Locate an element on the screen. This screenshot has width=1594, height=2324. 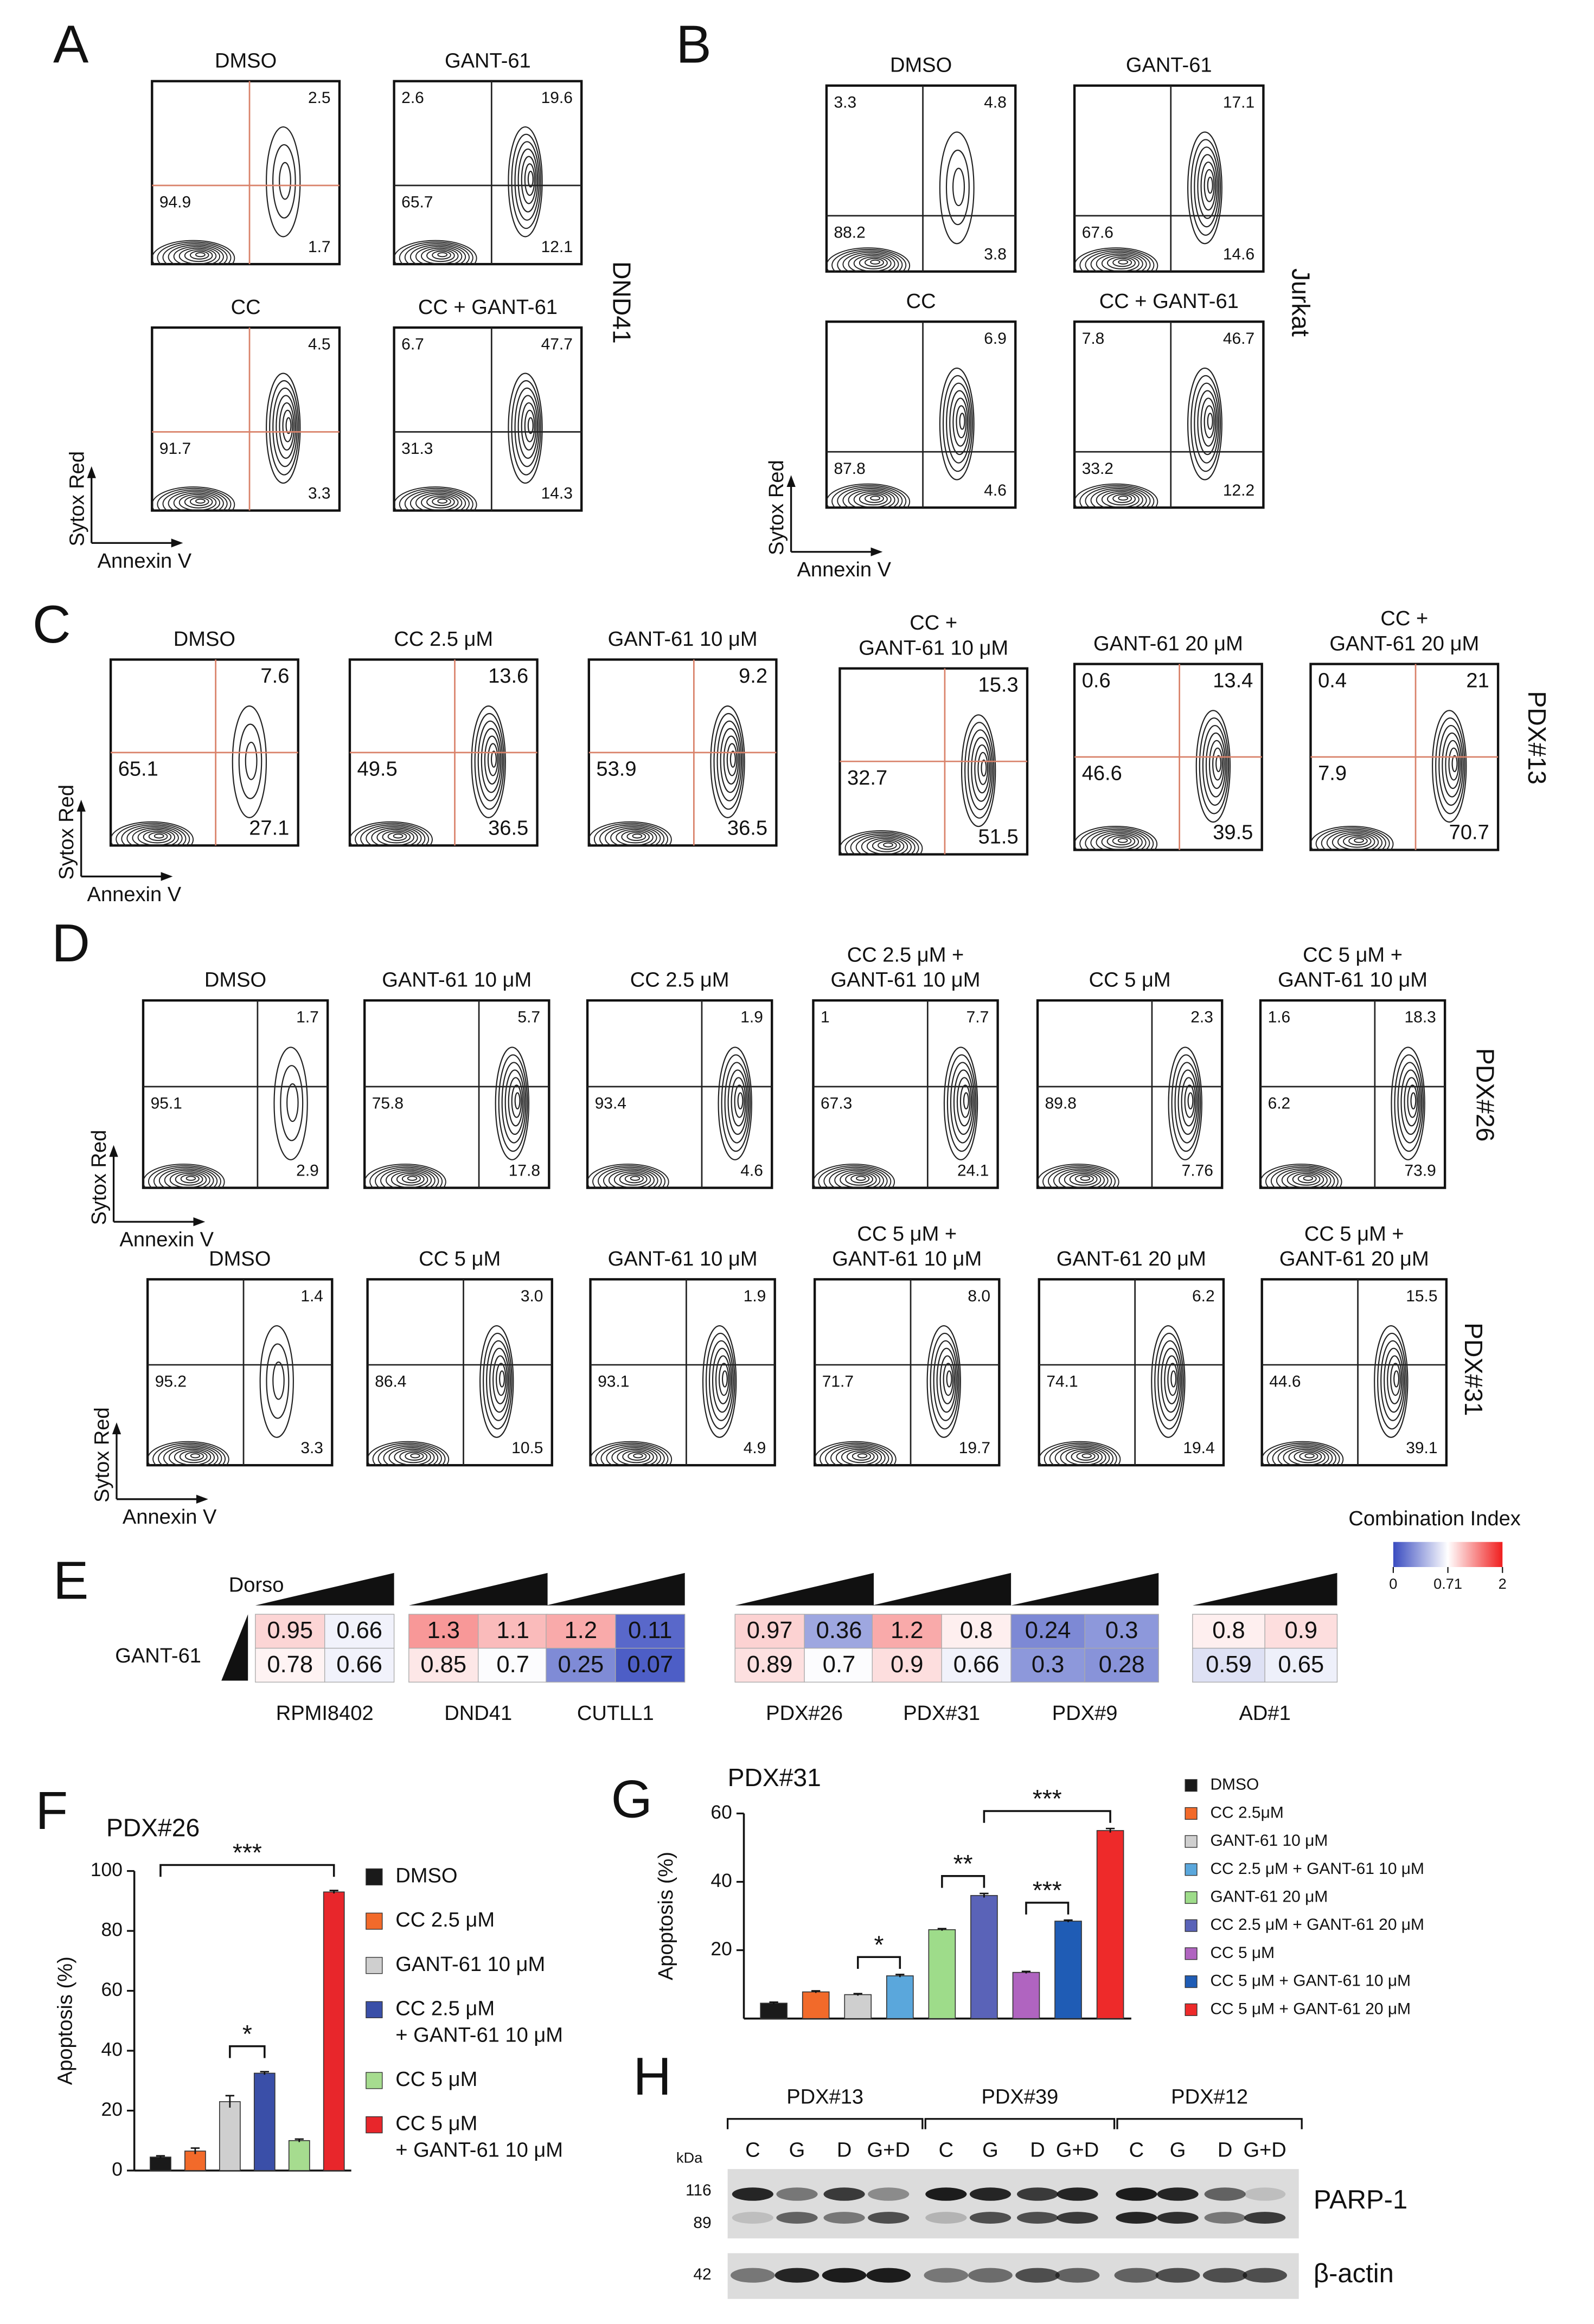
quadrant-value: 65.7 is located at coordinates (417, 202).